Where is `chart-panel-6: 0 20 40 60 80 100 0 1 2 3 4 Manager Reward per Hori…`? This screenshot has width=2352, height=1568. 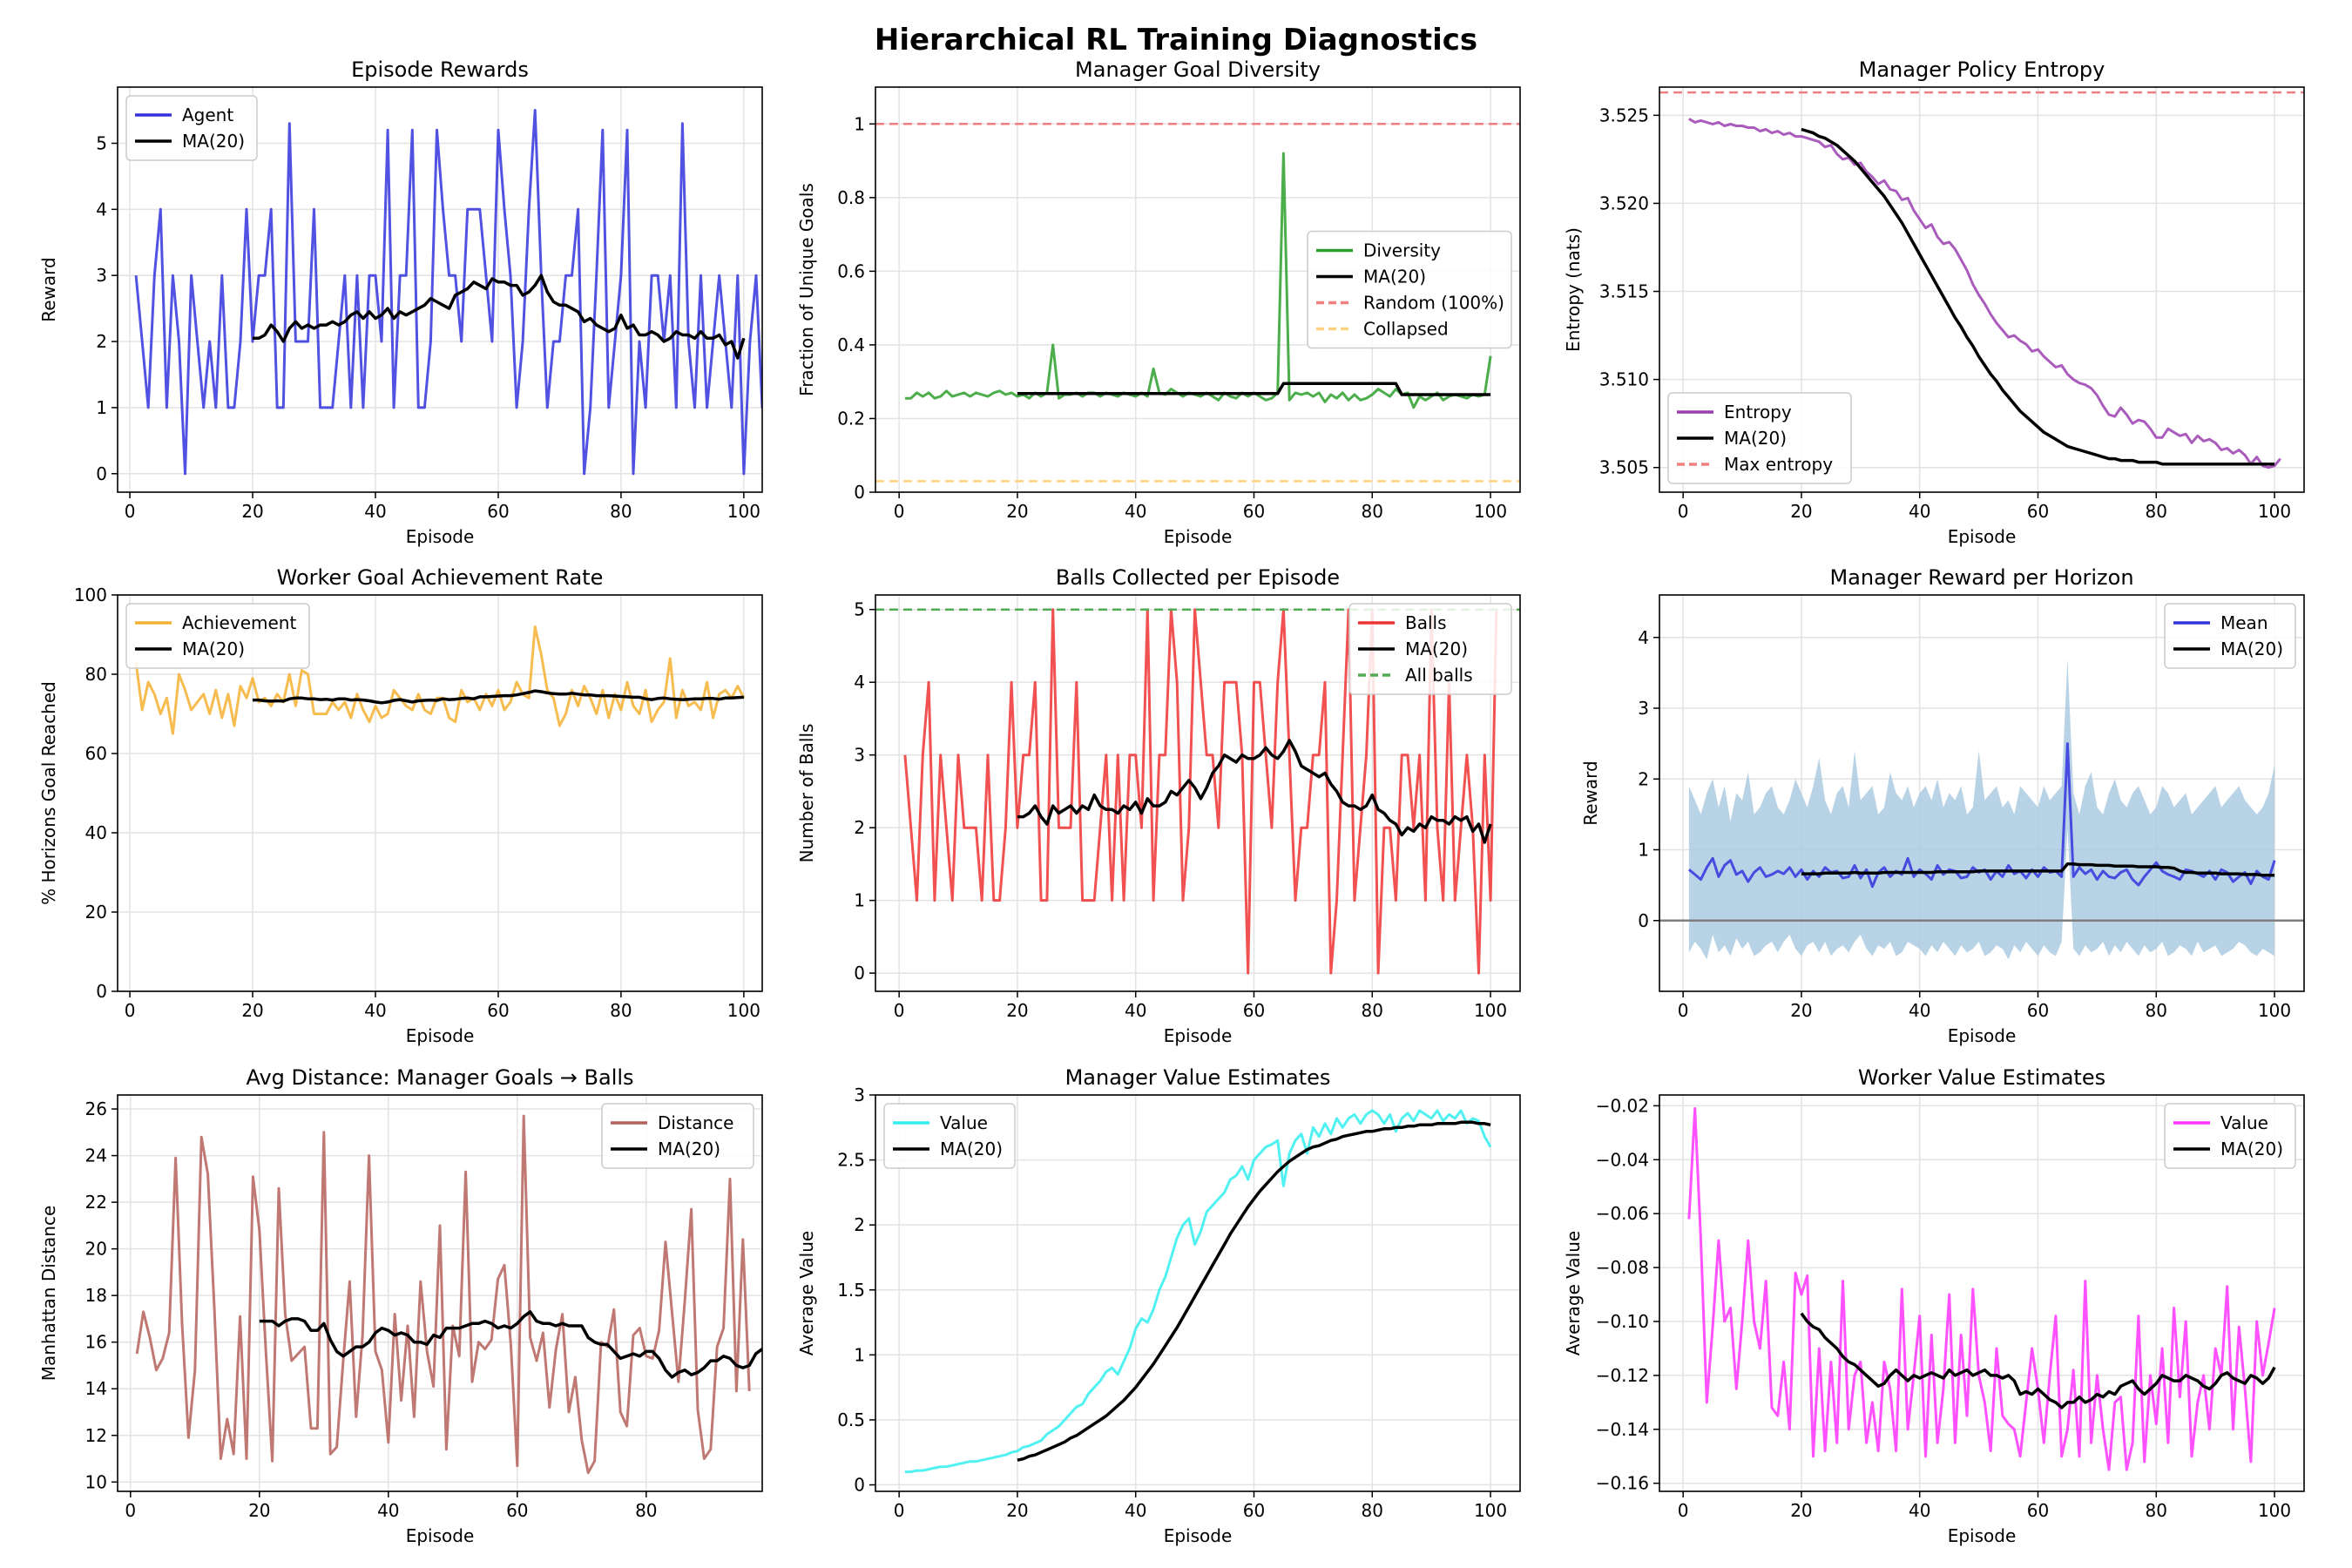
chart-panel-6: 0 20 40 60 80 100 0 1 2 3 4 Manager Reward per Hori… is located at coordinates (1943, 805).